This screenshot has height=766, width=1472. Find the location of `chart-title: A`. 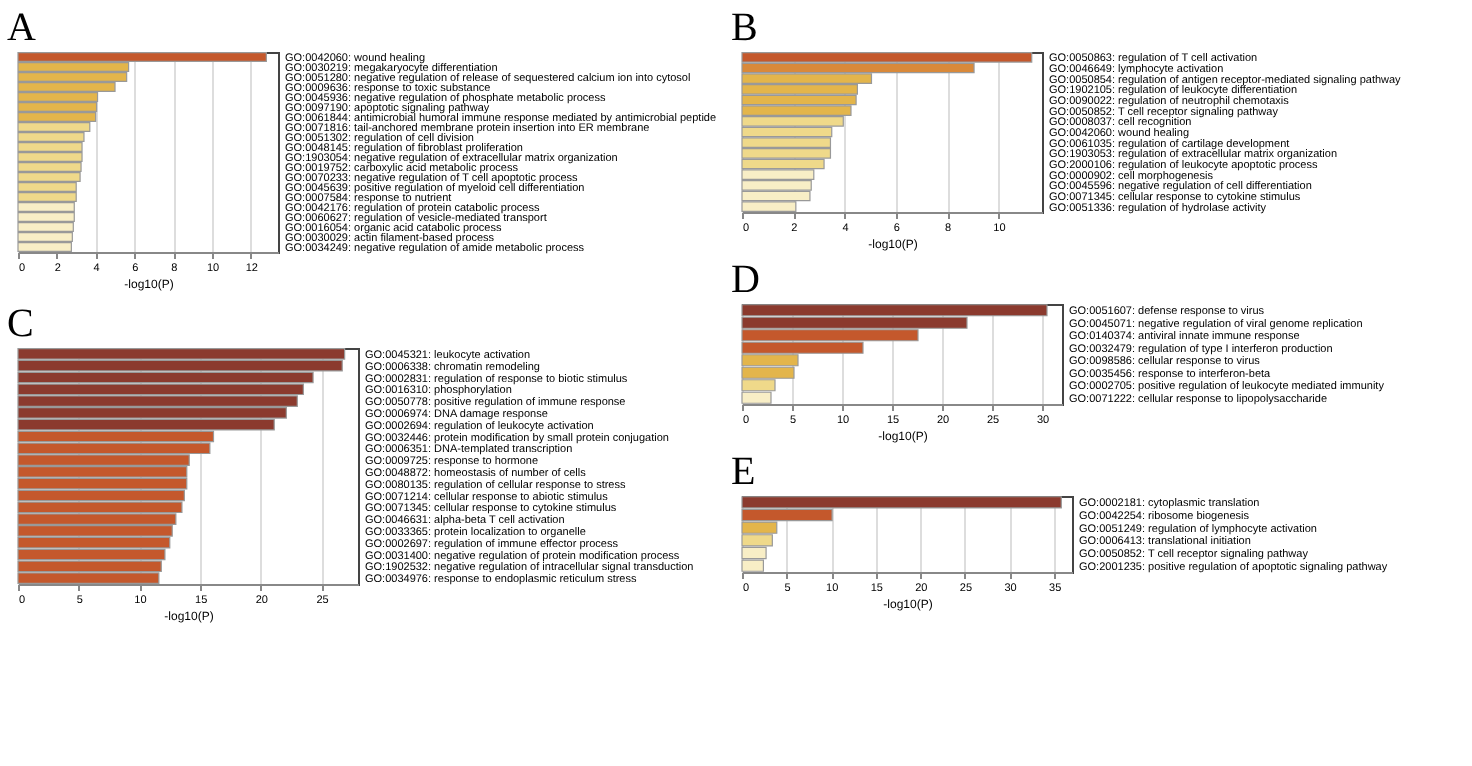

chart-title: A is located at coordinates (22, 28).